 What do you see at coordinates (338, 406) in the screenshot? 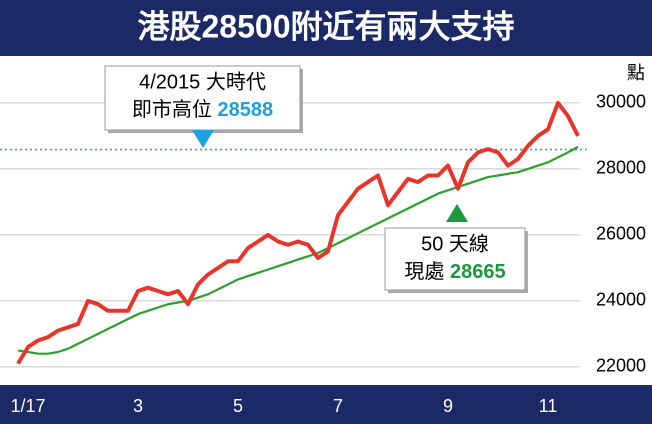
I see `x-tick-label: 7` at bounding box center [338, 406].